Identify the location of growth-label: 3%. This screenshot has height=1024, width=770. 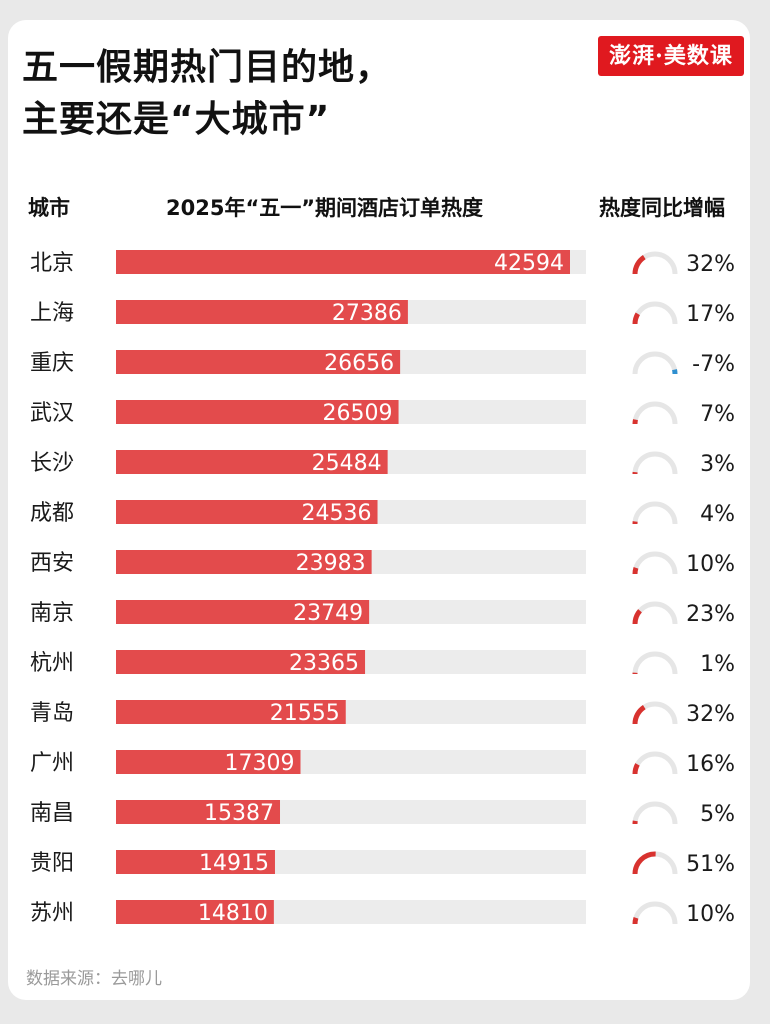
(717, 464).